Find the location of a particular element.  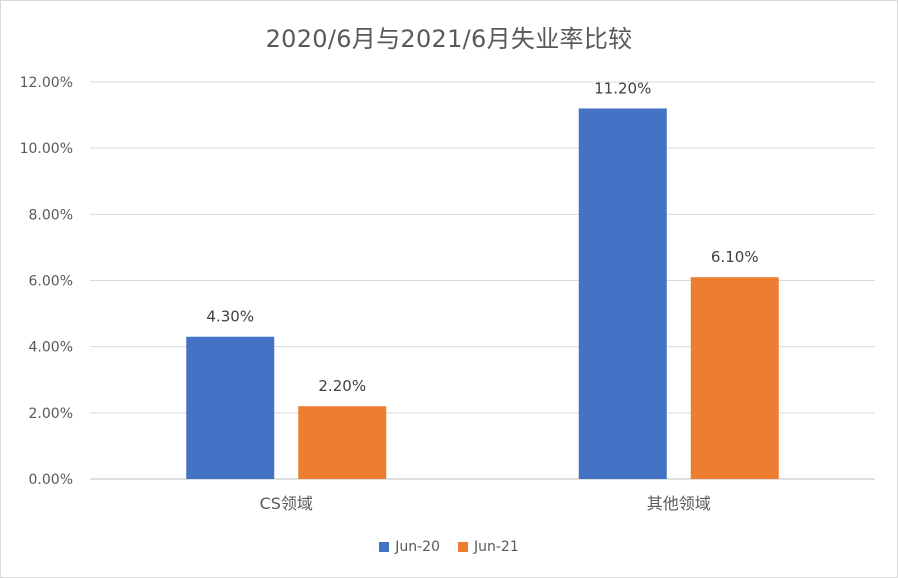

data-label: 2.20% is located at coordinates (342, 386).